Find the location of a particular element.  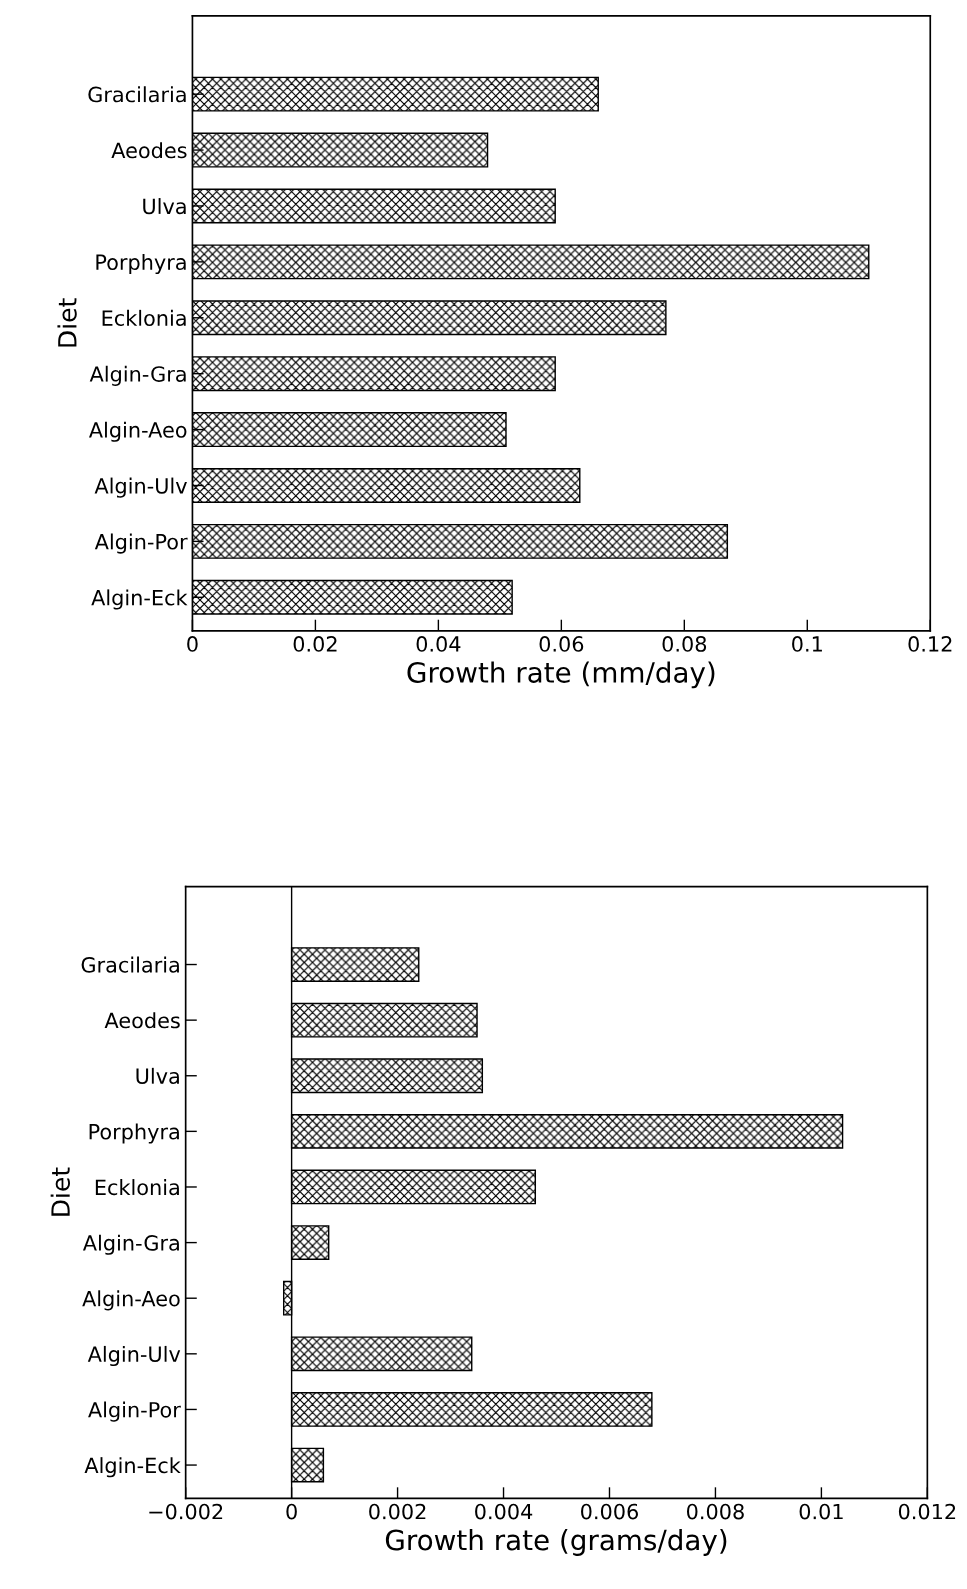

x-tick-label: −0.002 is located at coordinates (186, 1511).